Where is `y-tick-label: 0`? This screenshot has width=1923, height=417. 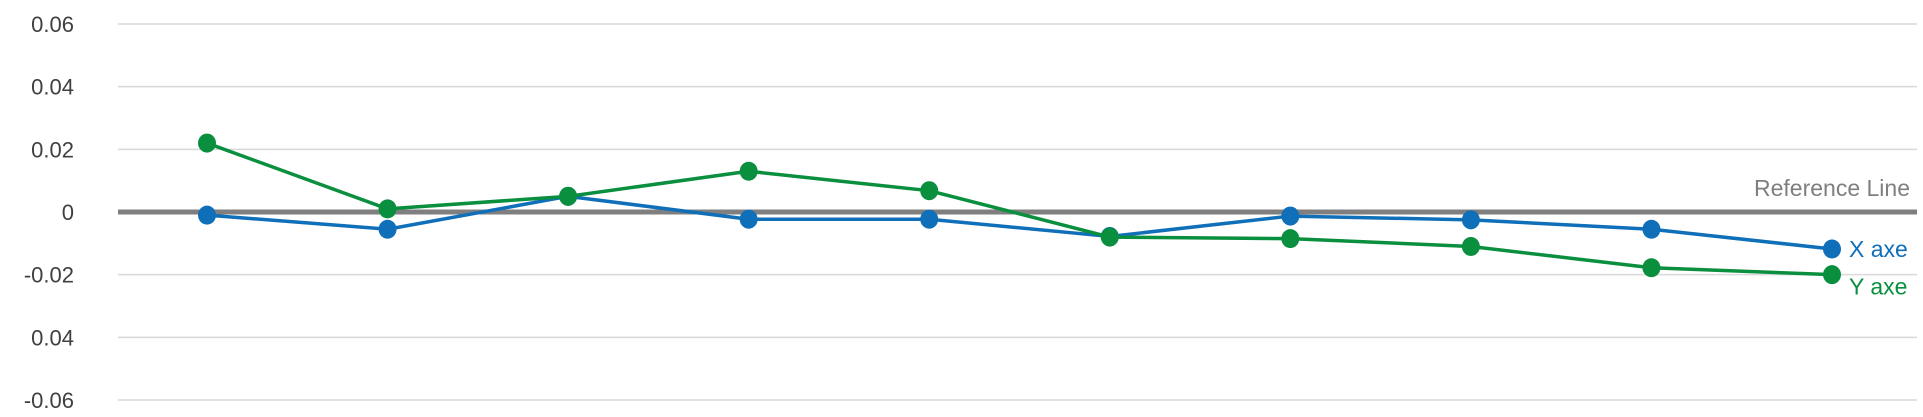 y-tick-label: 0 is located at coordinates (68, 212).